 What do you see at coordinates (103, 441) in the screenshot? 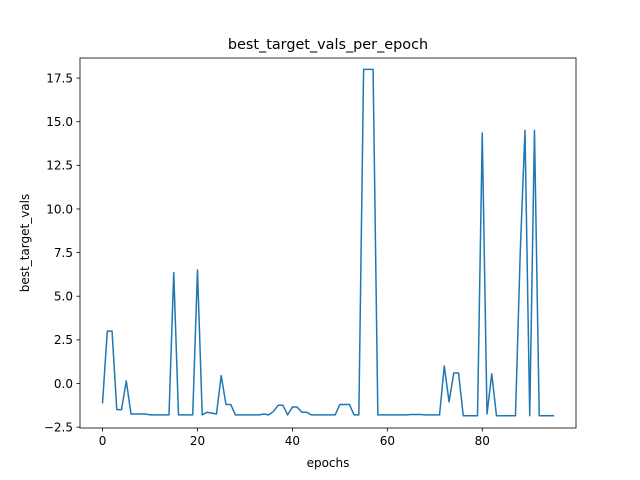
I see `x-tick-label: 0` at bounding box center [103, 441].